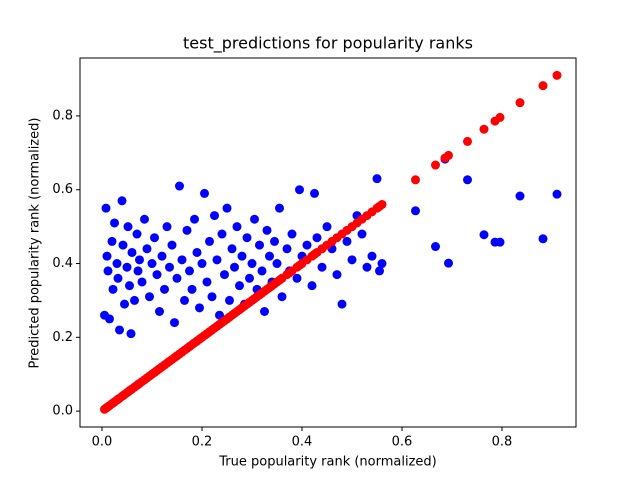 This screenshot has height=480, width=640. What do you see at coordinates (62, 411) in the screenshot?
I see `y-tick-label: 0.0` at bounding box center [62, 411].